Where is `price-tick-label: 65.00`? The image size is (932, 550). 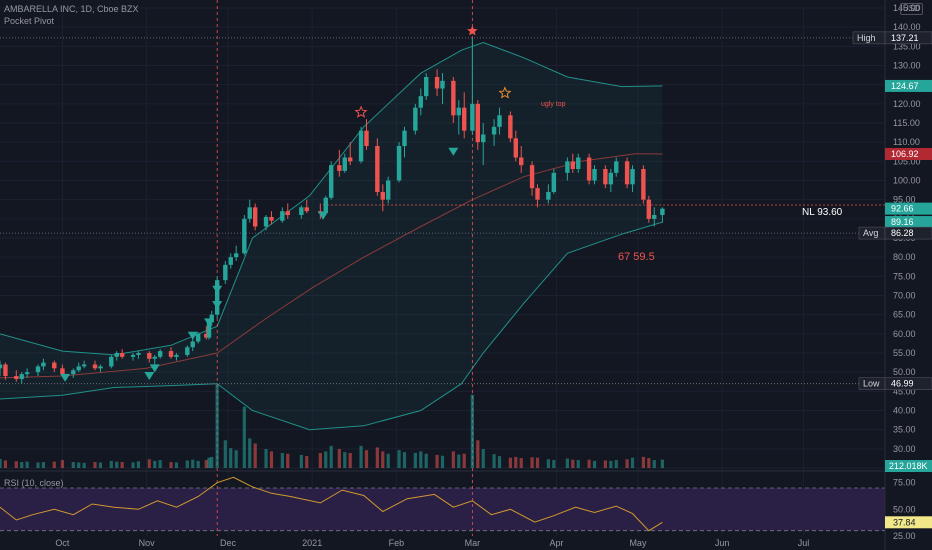
price-tick-label: 65.00 is located at coordinates (904, 315).